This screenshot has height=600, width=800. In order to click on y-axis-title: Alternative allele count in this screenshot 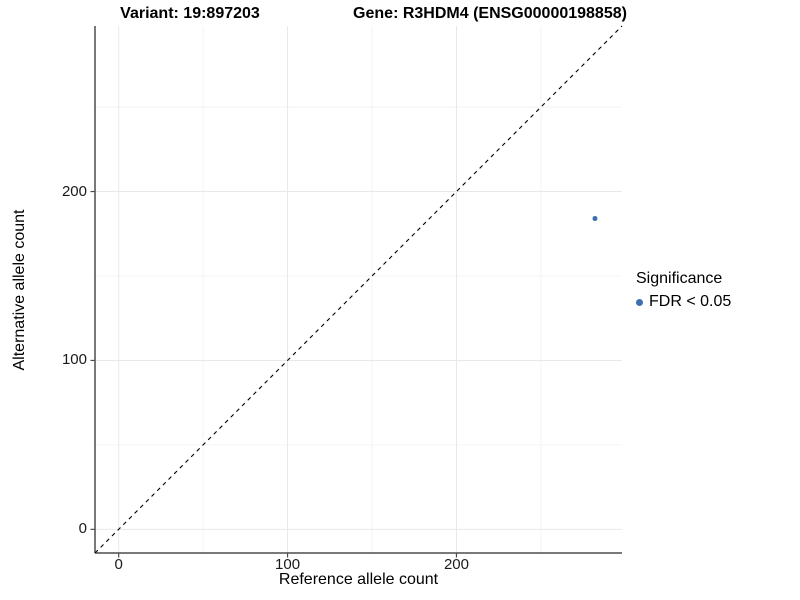, I will do `click(19, 290)`.